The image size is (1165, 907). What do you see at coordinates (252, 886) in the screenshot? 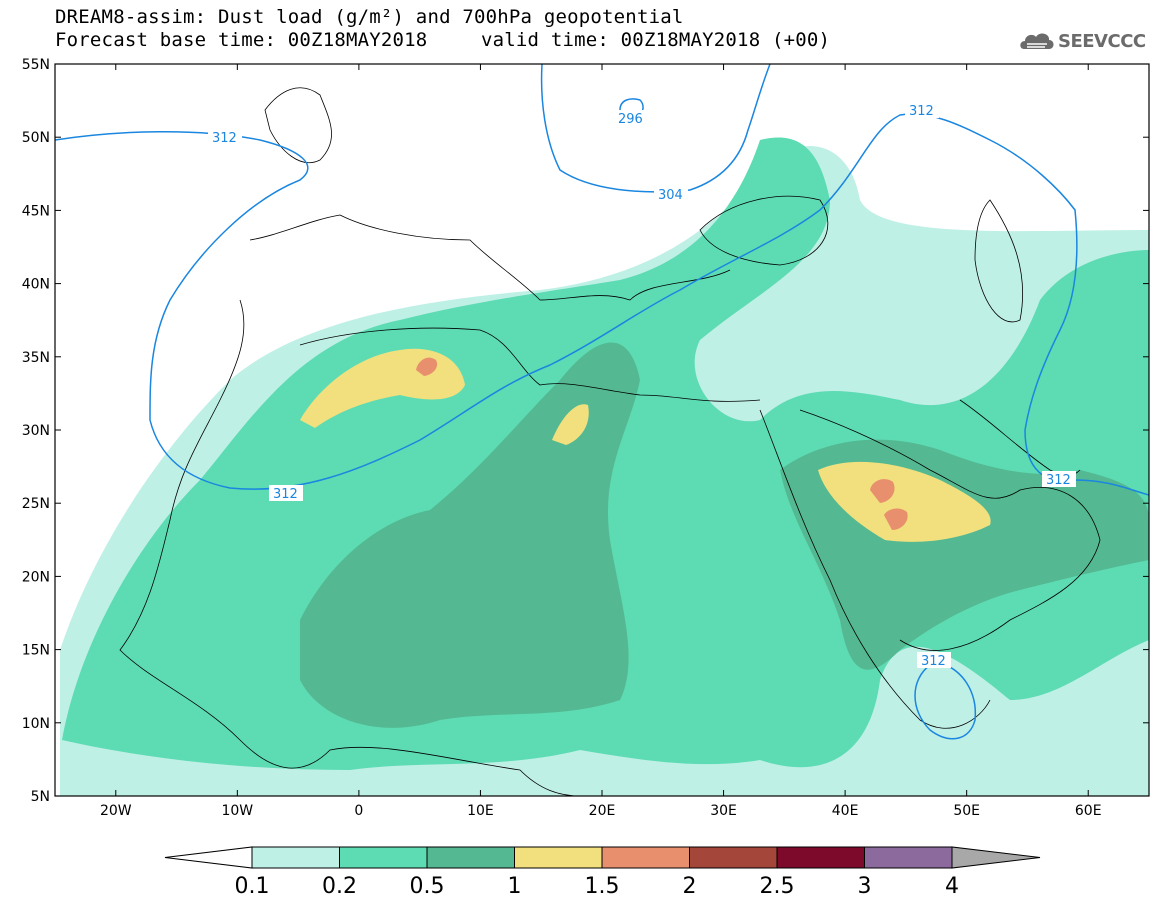
I see `colorbar-label: 0.1` at bounding box center [252, 886].